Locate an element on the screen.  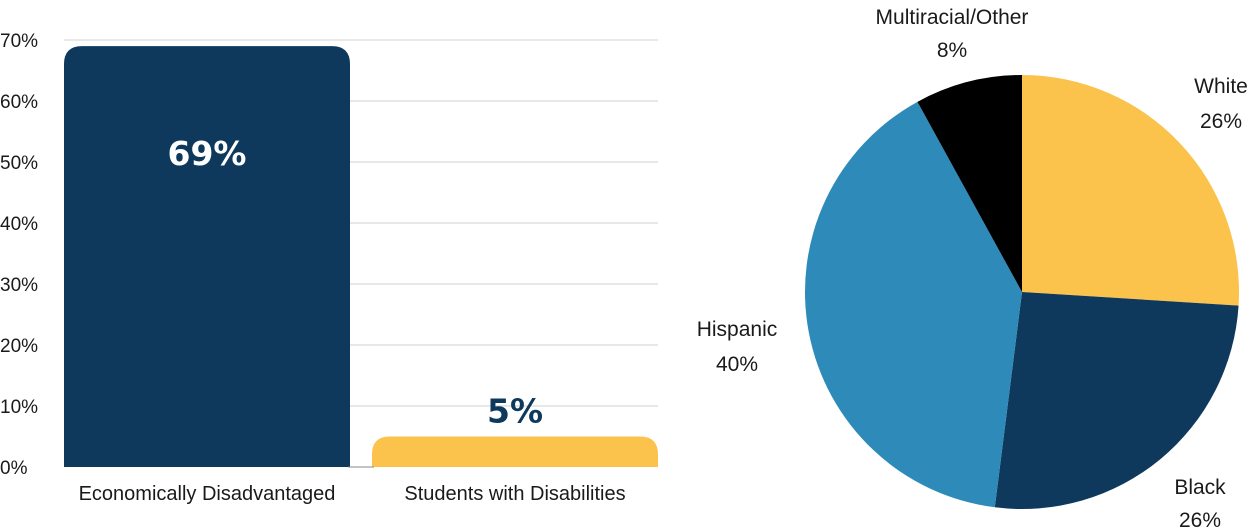
pie-slice-value: 8% is located at coordinates (952, 50).